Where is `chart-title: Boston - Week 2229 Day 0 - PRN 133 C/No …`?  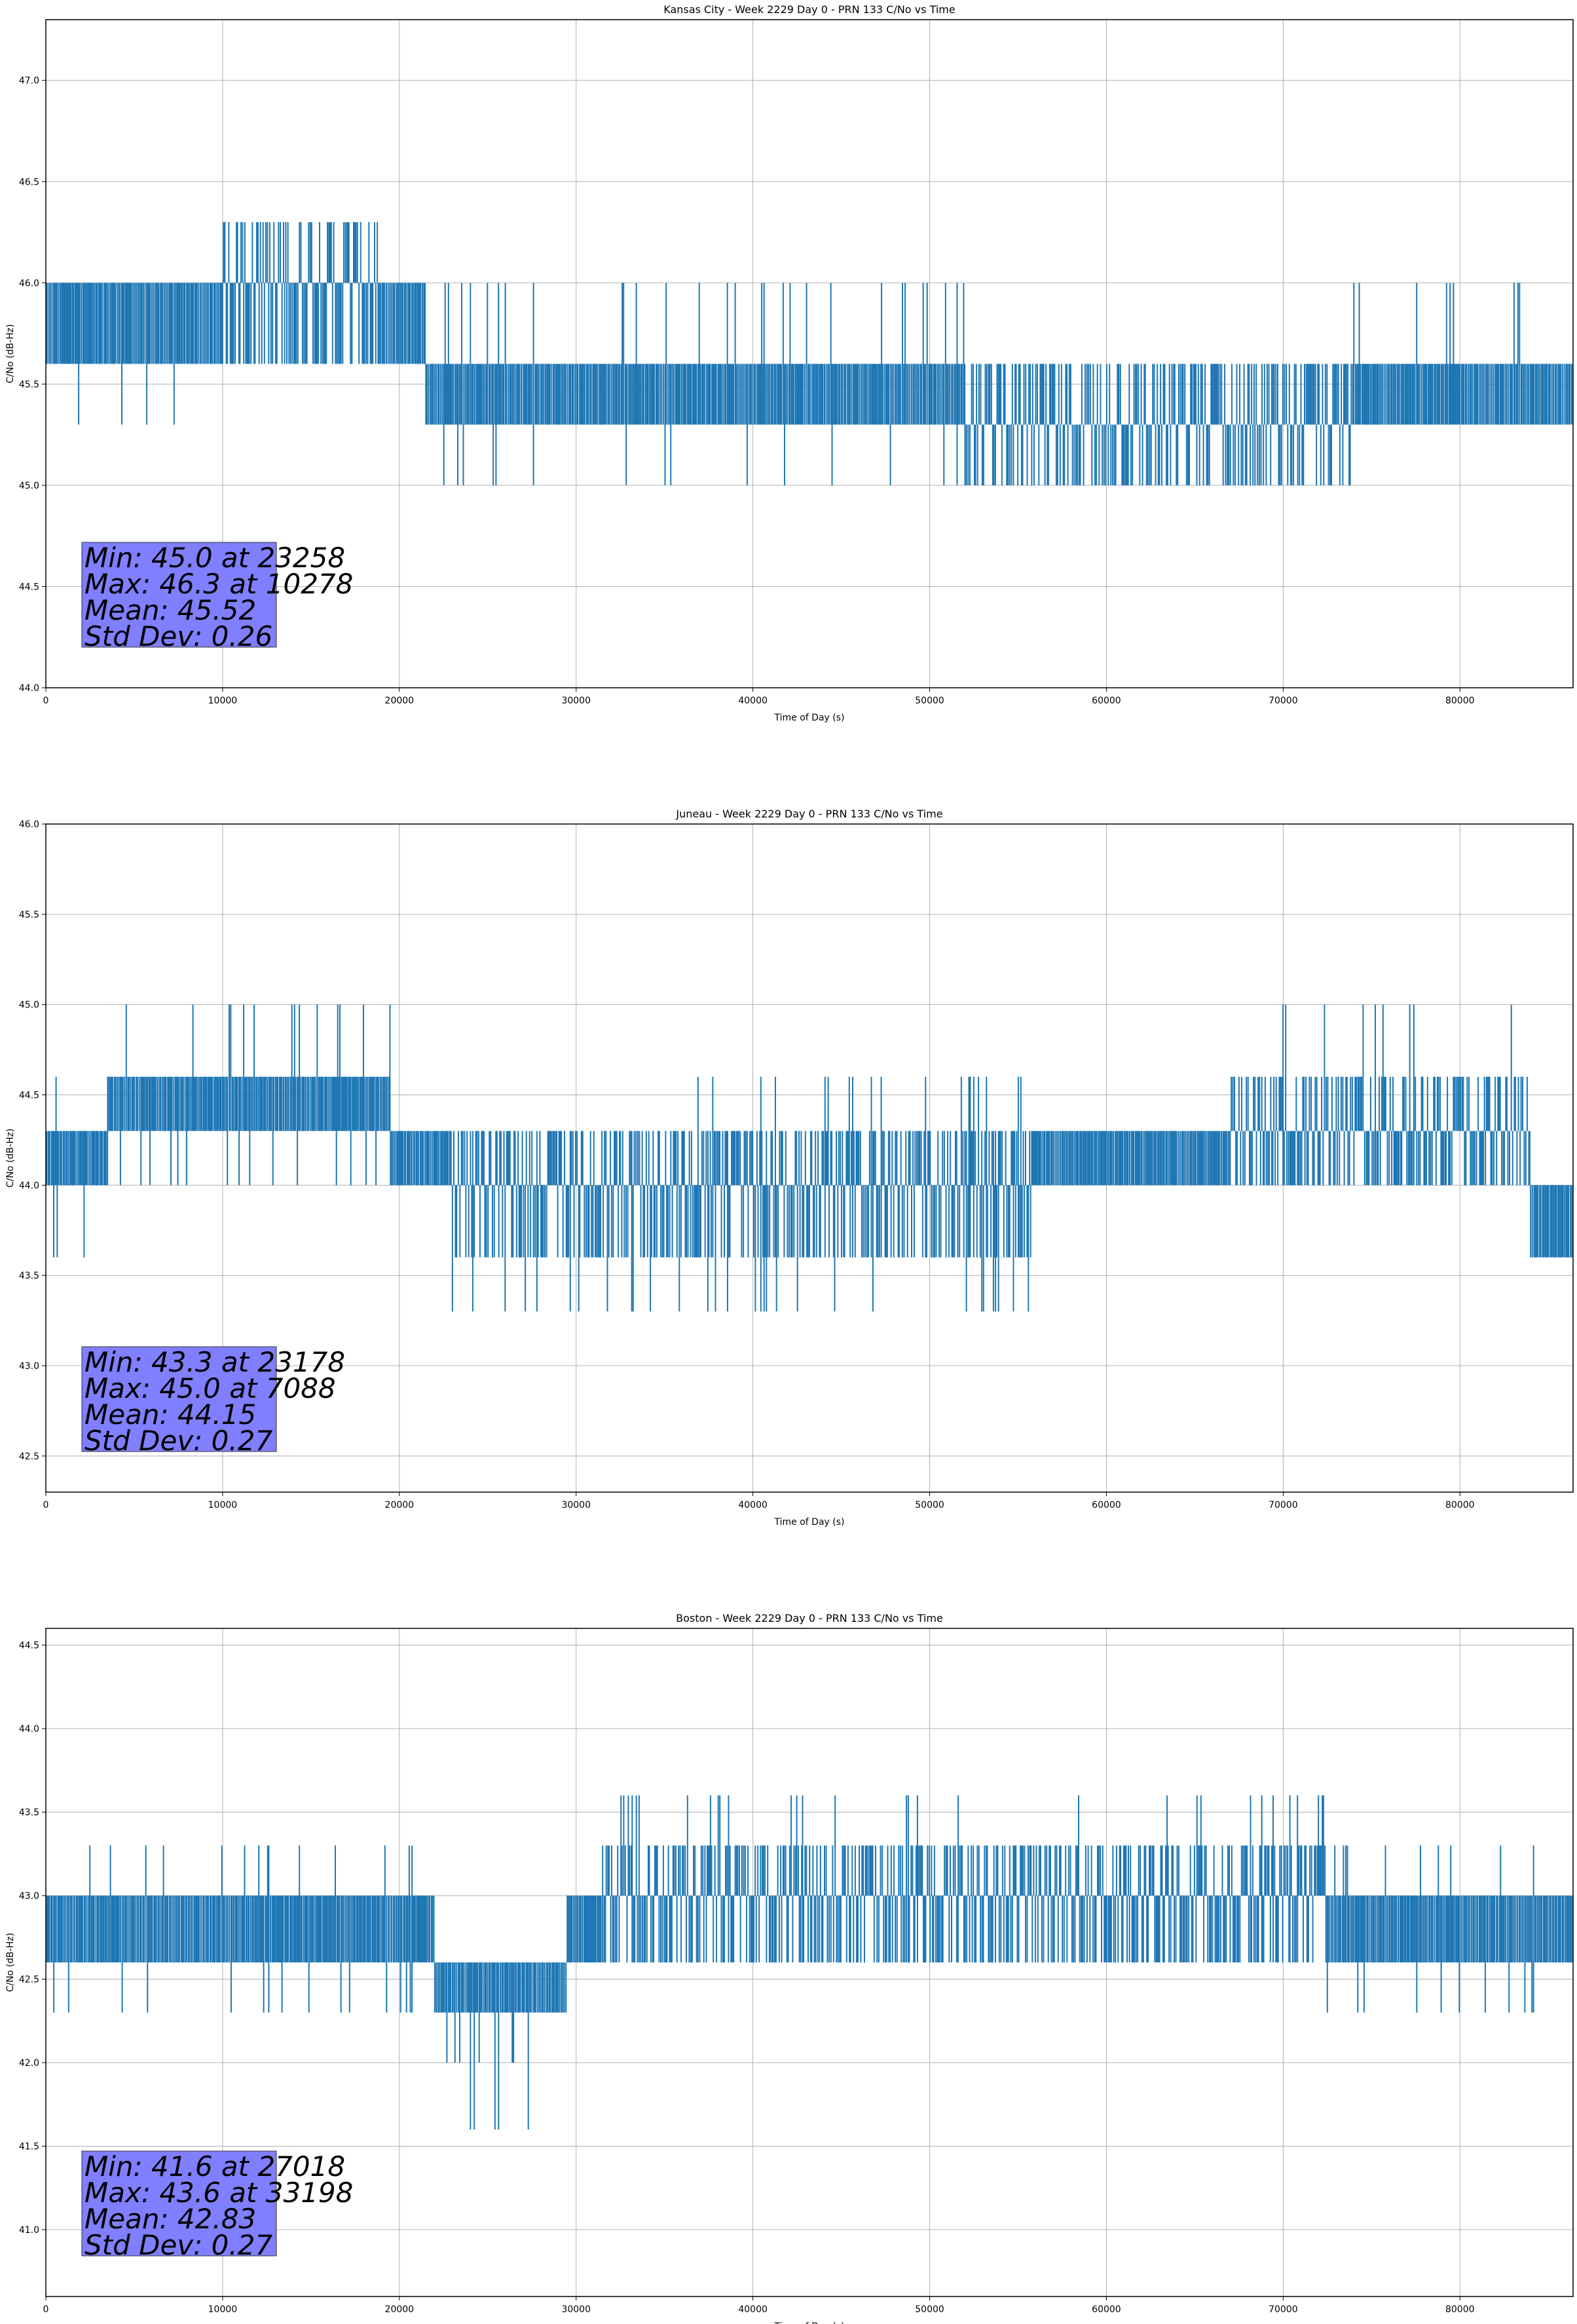
chart-title: Boston - Week 2229 Day 0 - PRN 133 C/No … is located at coordinates (809, 1618).